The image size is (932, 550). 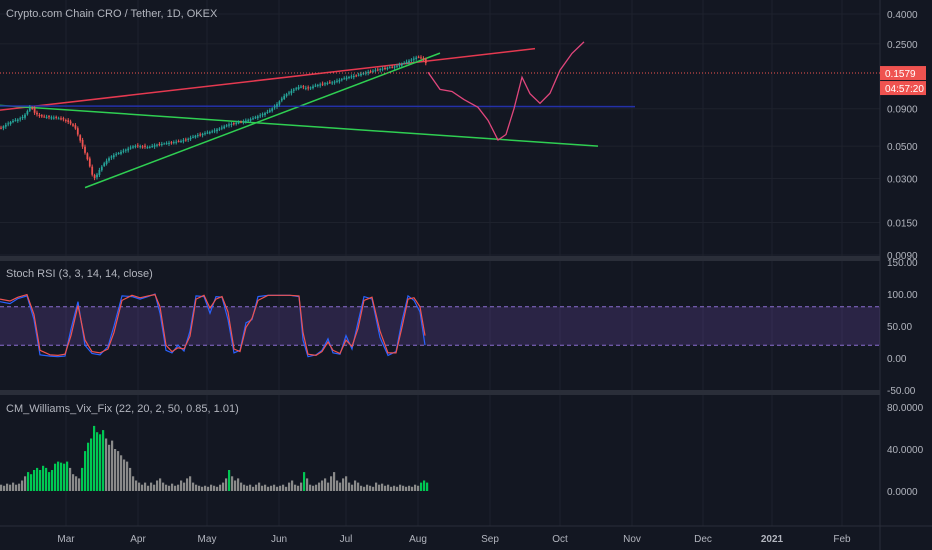 What do you see at coordinates (506, 91) in the screenshot?
I see `projection-line` at bounding box center [506, 91].